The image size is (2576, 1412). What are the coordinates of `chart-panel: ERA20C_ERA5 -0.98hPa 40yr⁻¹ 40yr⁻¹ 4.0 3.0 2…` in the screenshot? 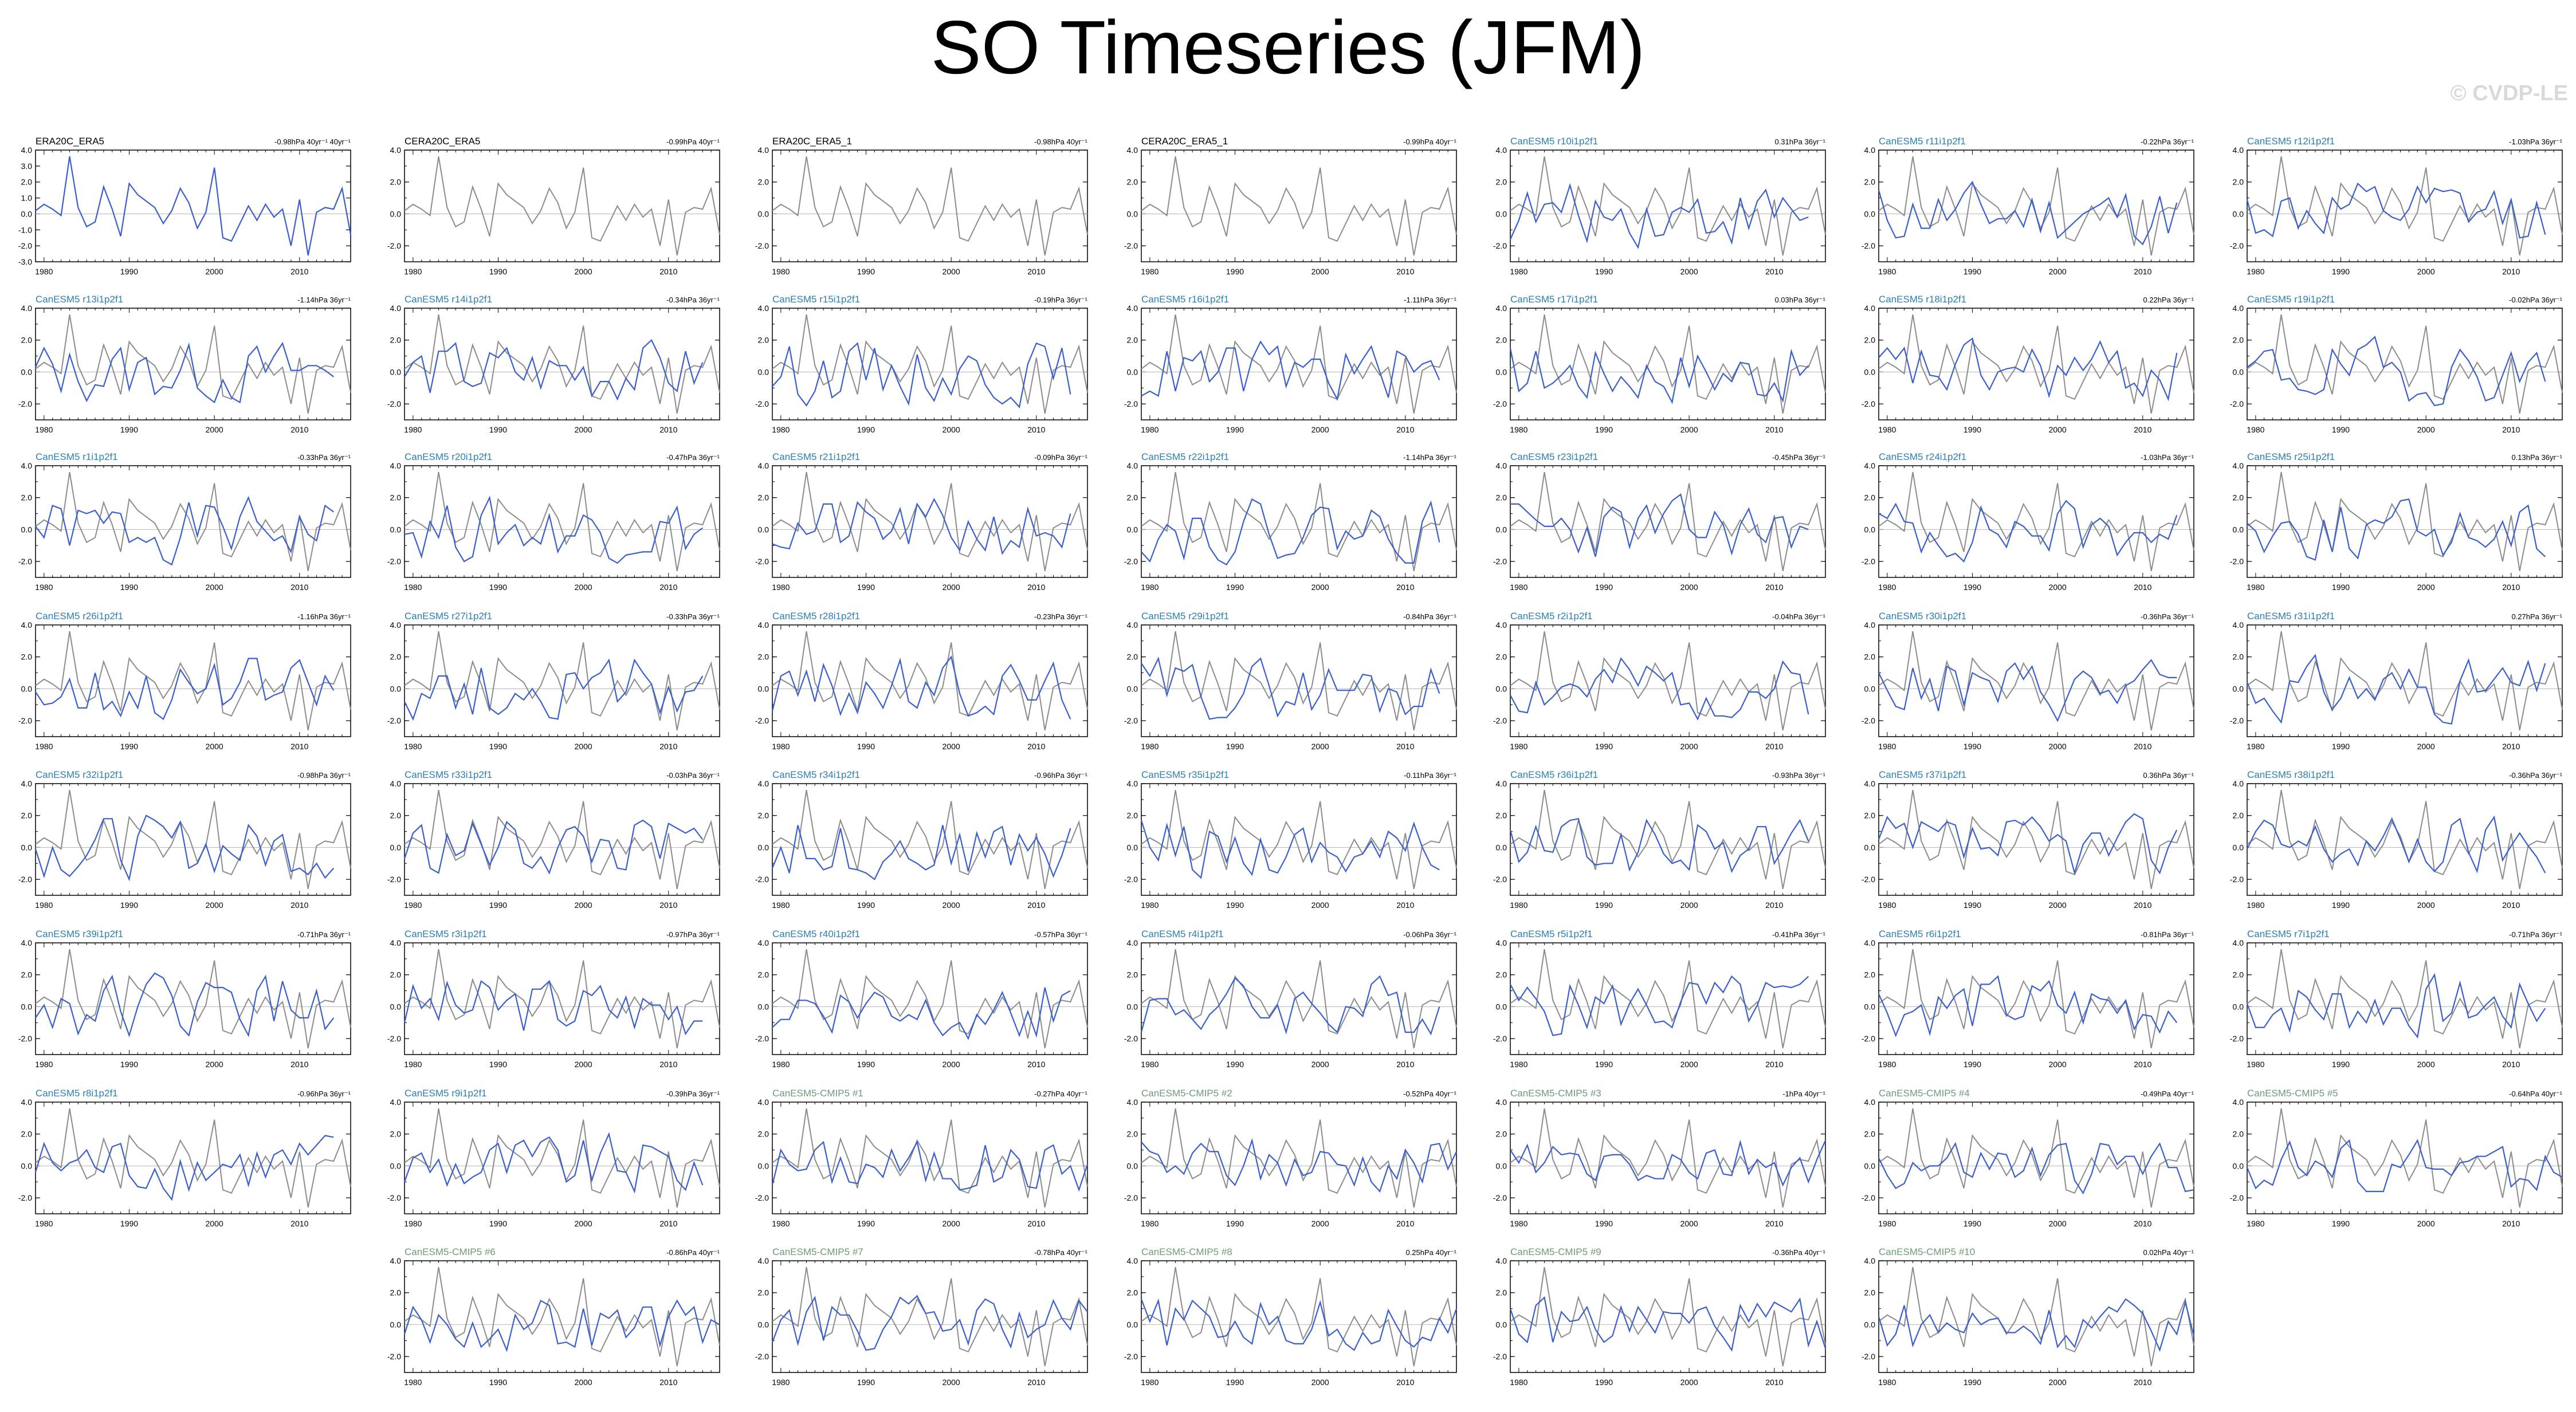 It's located at (185, 206).